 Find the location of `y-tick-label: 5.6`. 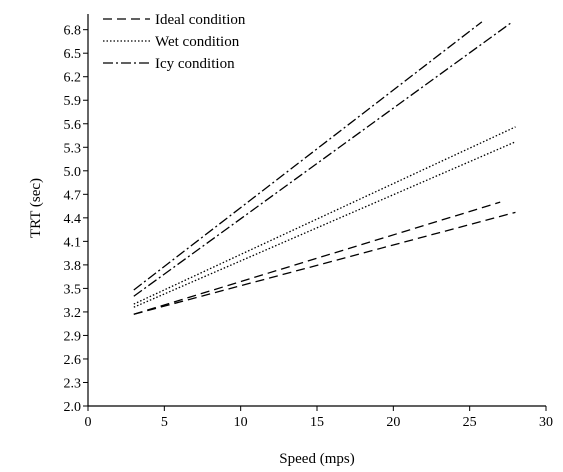

y-tick-label: 5.6 is located at coordinates (73, 125).